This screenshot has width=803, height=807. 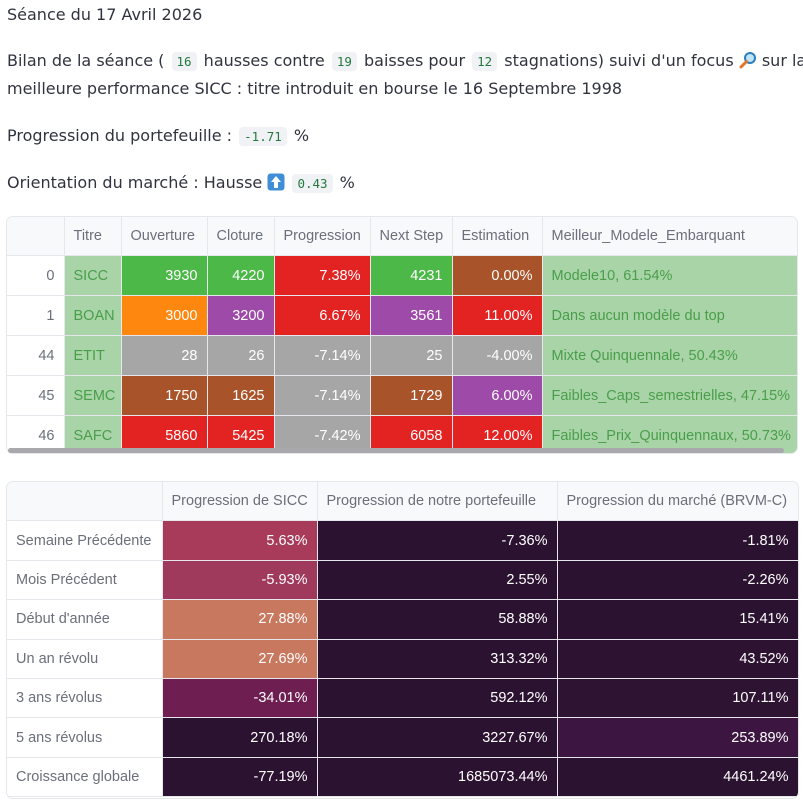 What do you see at coordinates (240, 619) in the screenshot?
I see `sicc-progression-cell: 27.88%` at bounding box center [240, 619].